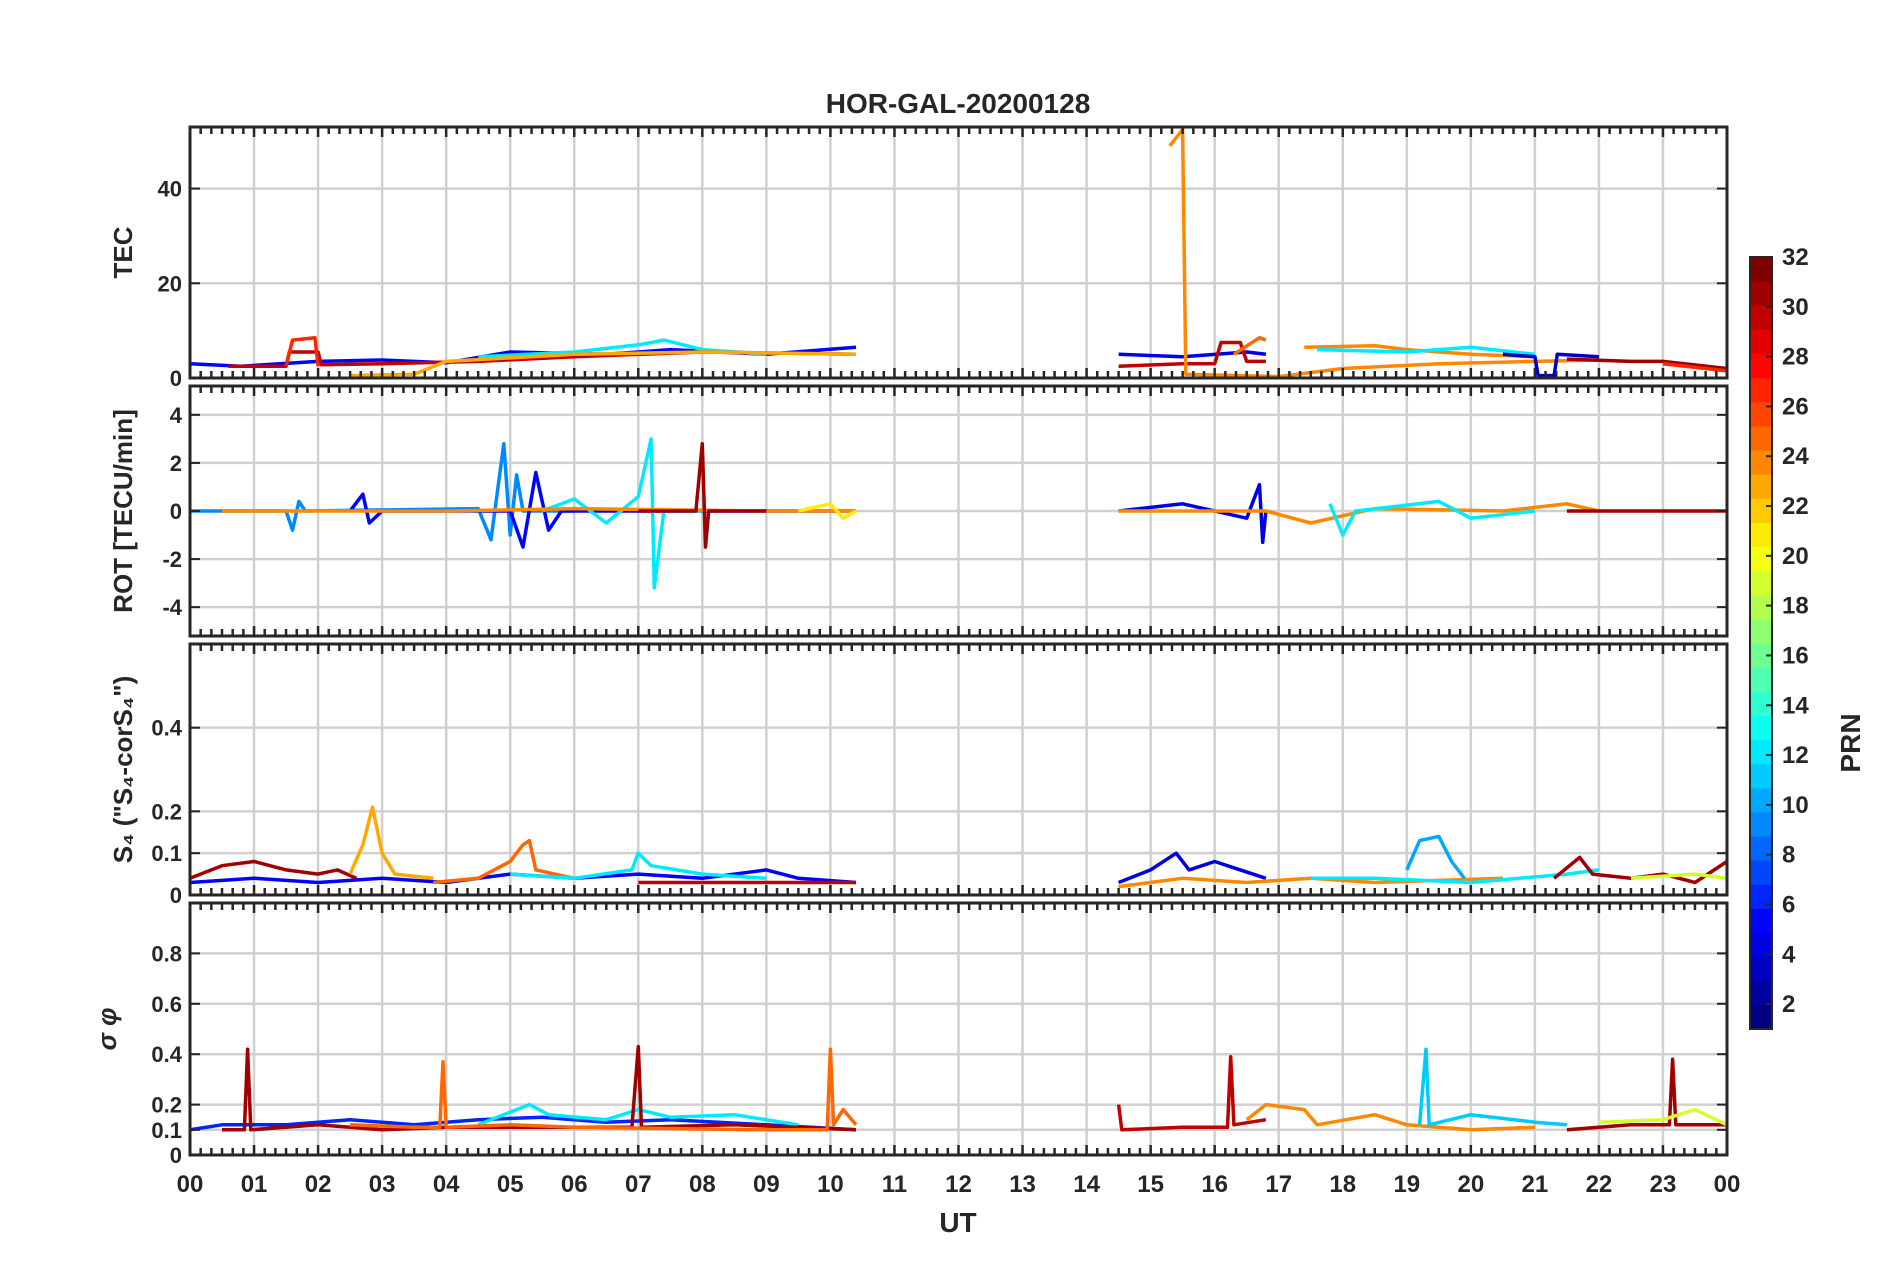 This screenshot has width=1902, height=1272. Describe the element at coordinates (172, 559) in the screenshot. I see `y-tick-label: -2` at that location.